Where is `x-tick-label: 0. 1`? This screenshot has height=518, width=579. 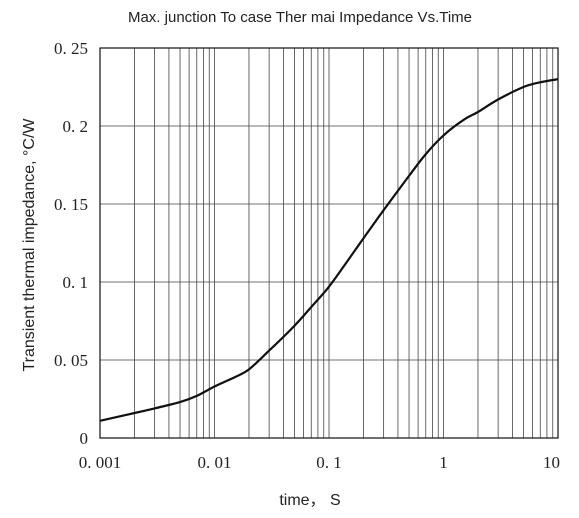 x-tick-label: 0. 1 is located at coordinates (329, 462).